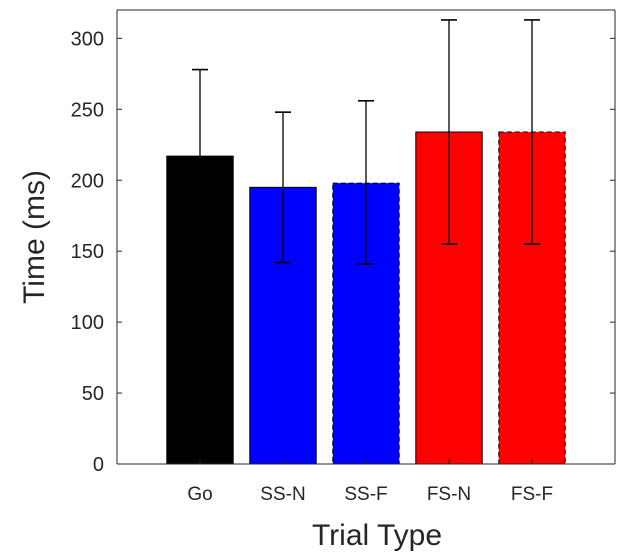  Describe the element at coordinates (200, 156) in the screenshot. I see `error-bar-go` at that location.